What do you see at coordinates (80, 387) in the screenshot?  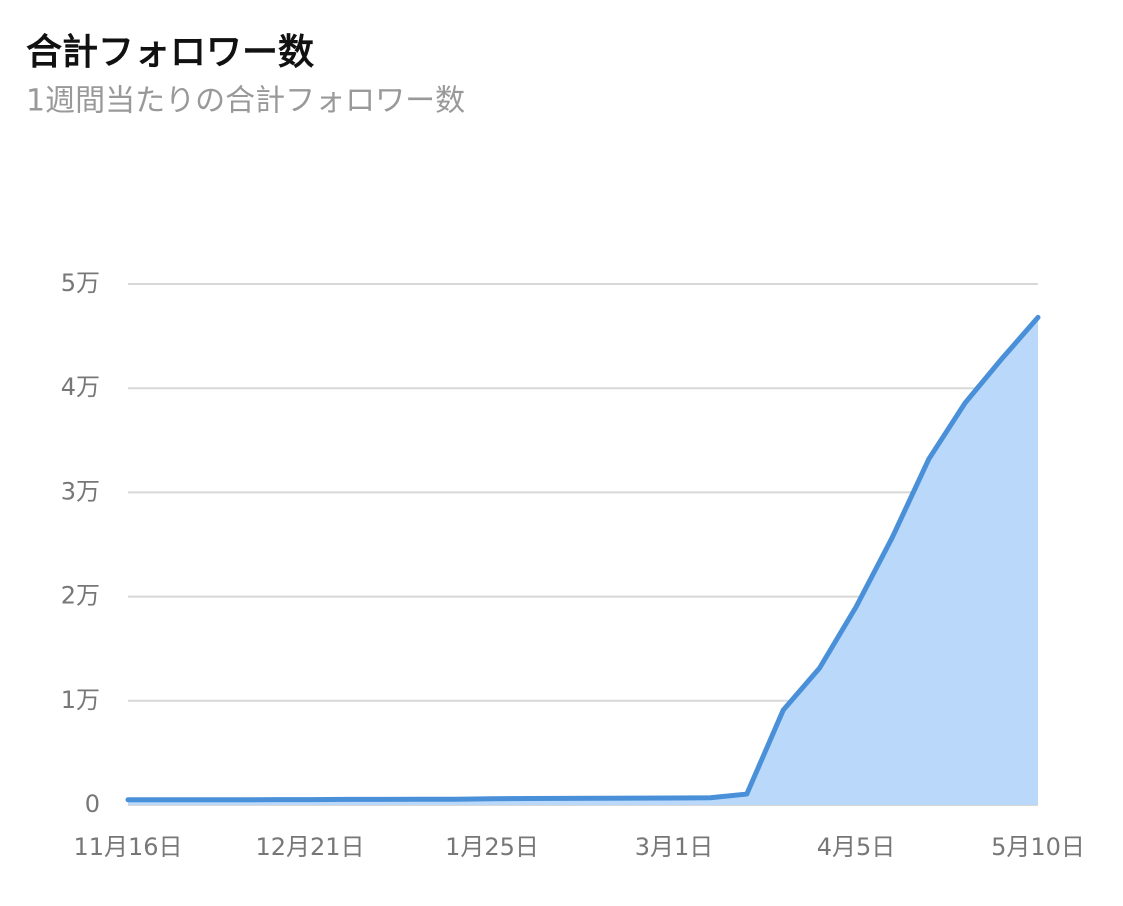 I see `y-tick-label: 4万` at bounding box center [80, 387].